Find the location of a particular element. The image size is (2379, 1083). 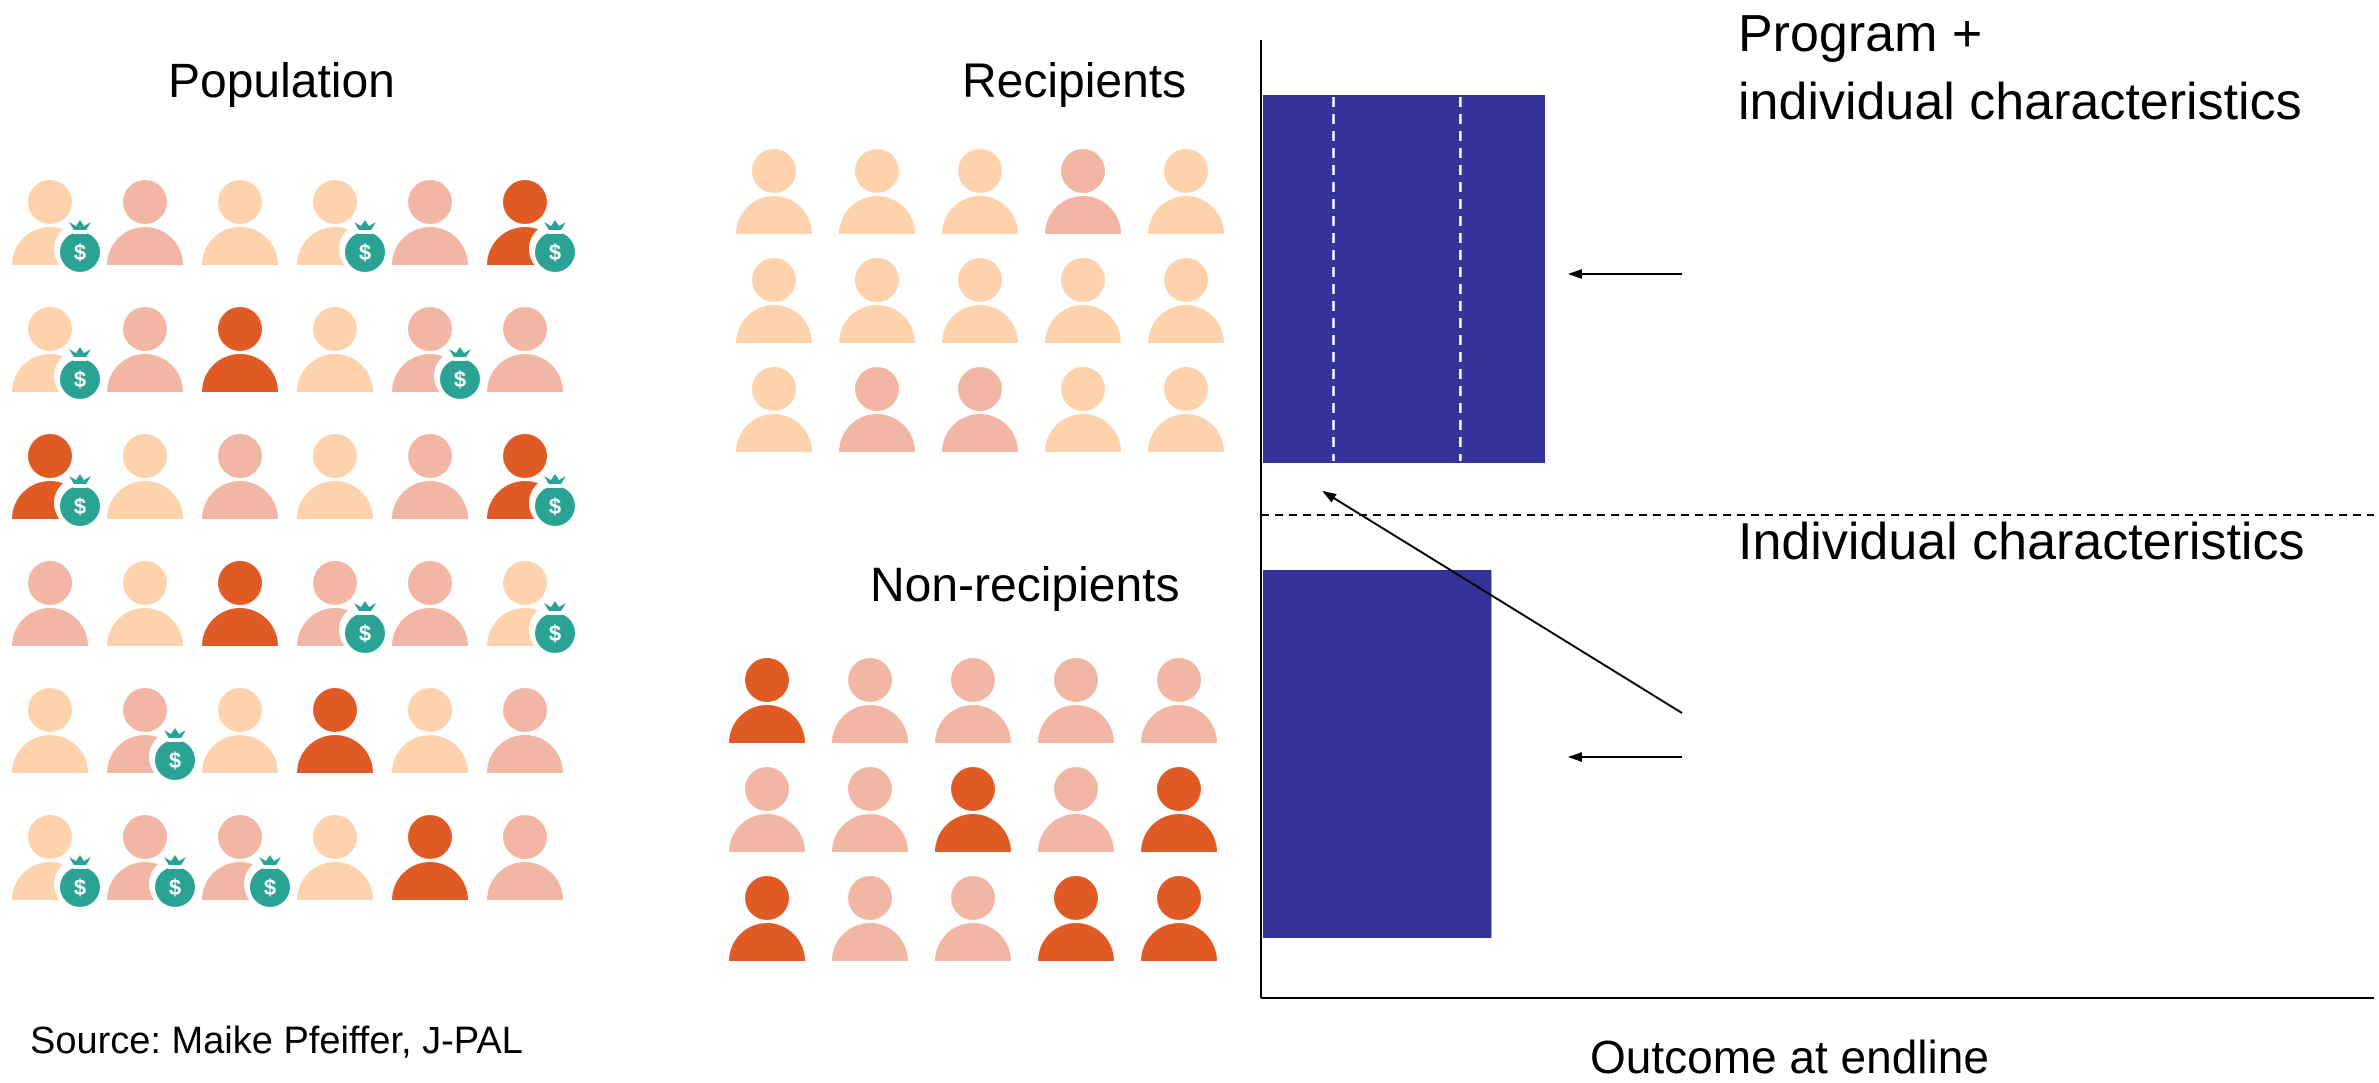

arrow-diagonal is located at coordinates (1502, 602).